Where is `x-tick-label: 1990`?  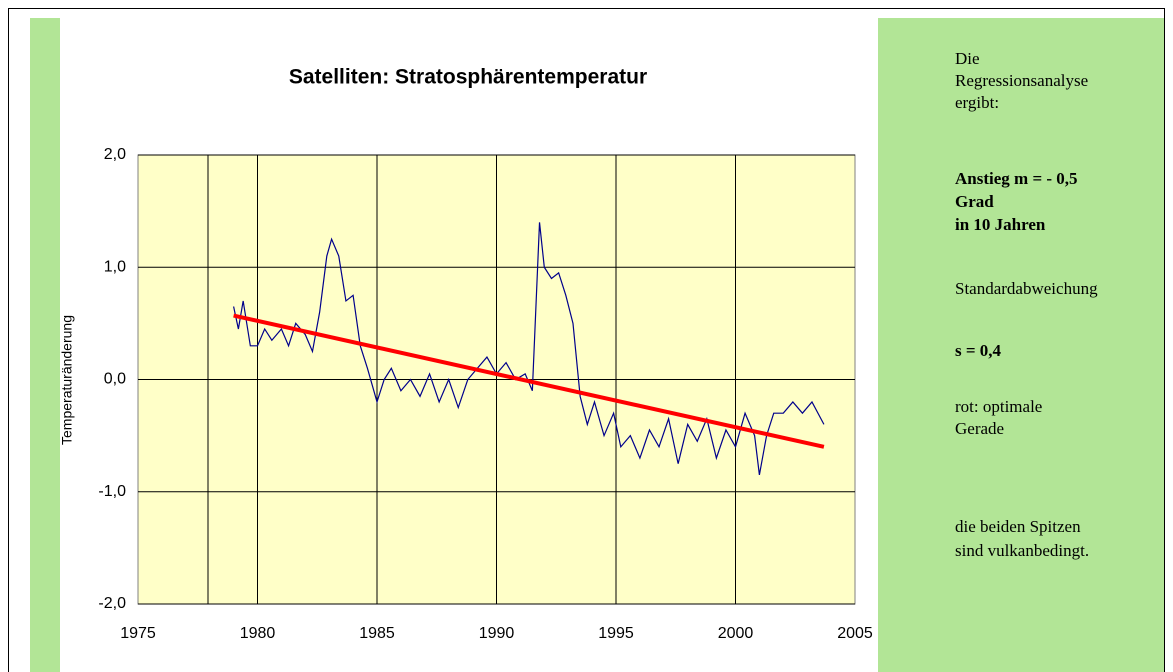
x-tick-label: 1990 is located at coordinates (497, 633).